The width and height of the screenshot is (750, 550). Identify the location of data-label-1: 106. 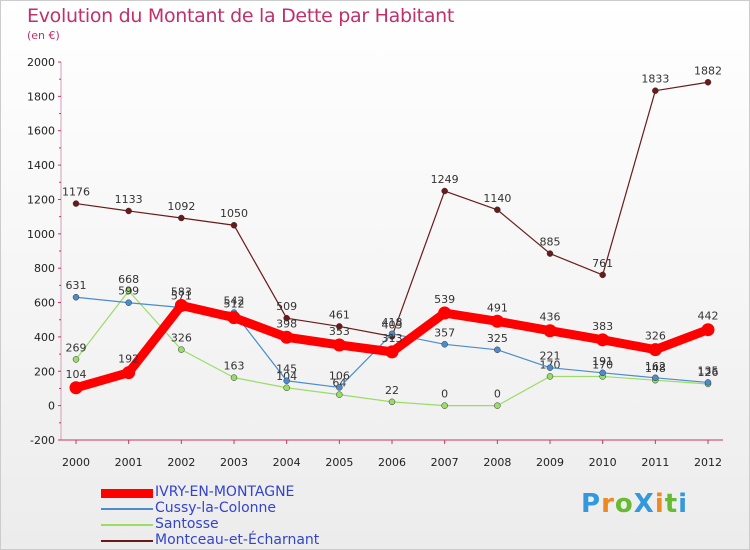
(339, 375).